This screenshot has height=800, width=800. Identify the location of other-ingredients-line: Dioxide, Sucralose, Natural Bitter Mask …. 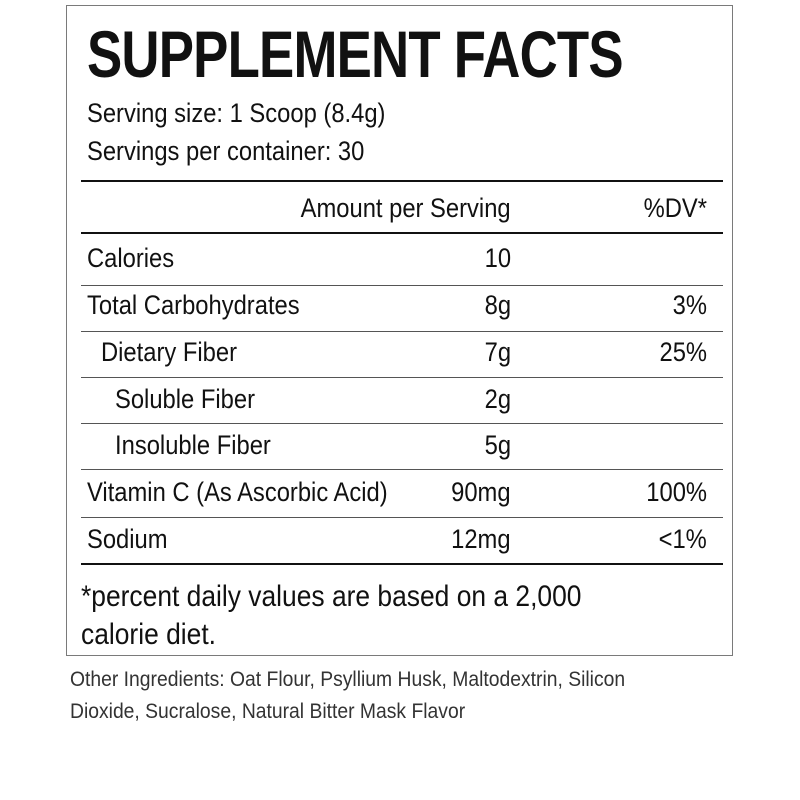
(268, 711).